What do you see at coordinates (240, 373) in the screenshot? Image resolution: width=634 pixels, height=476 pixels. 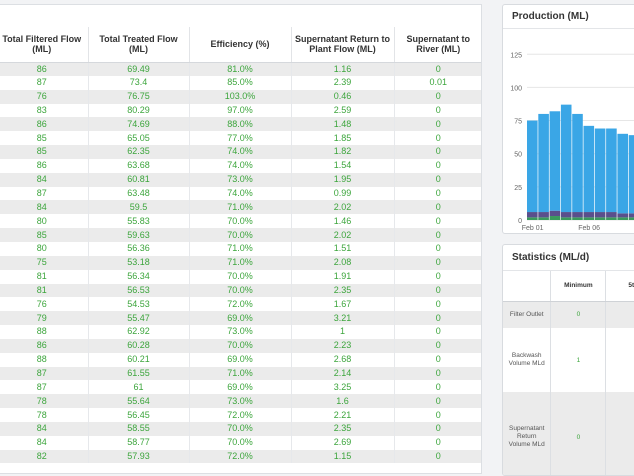 I see `table-row: 87 61.55 71.0% 2.14 0` at bounding box center [240, 373].